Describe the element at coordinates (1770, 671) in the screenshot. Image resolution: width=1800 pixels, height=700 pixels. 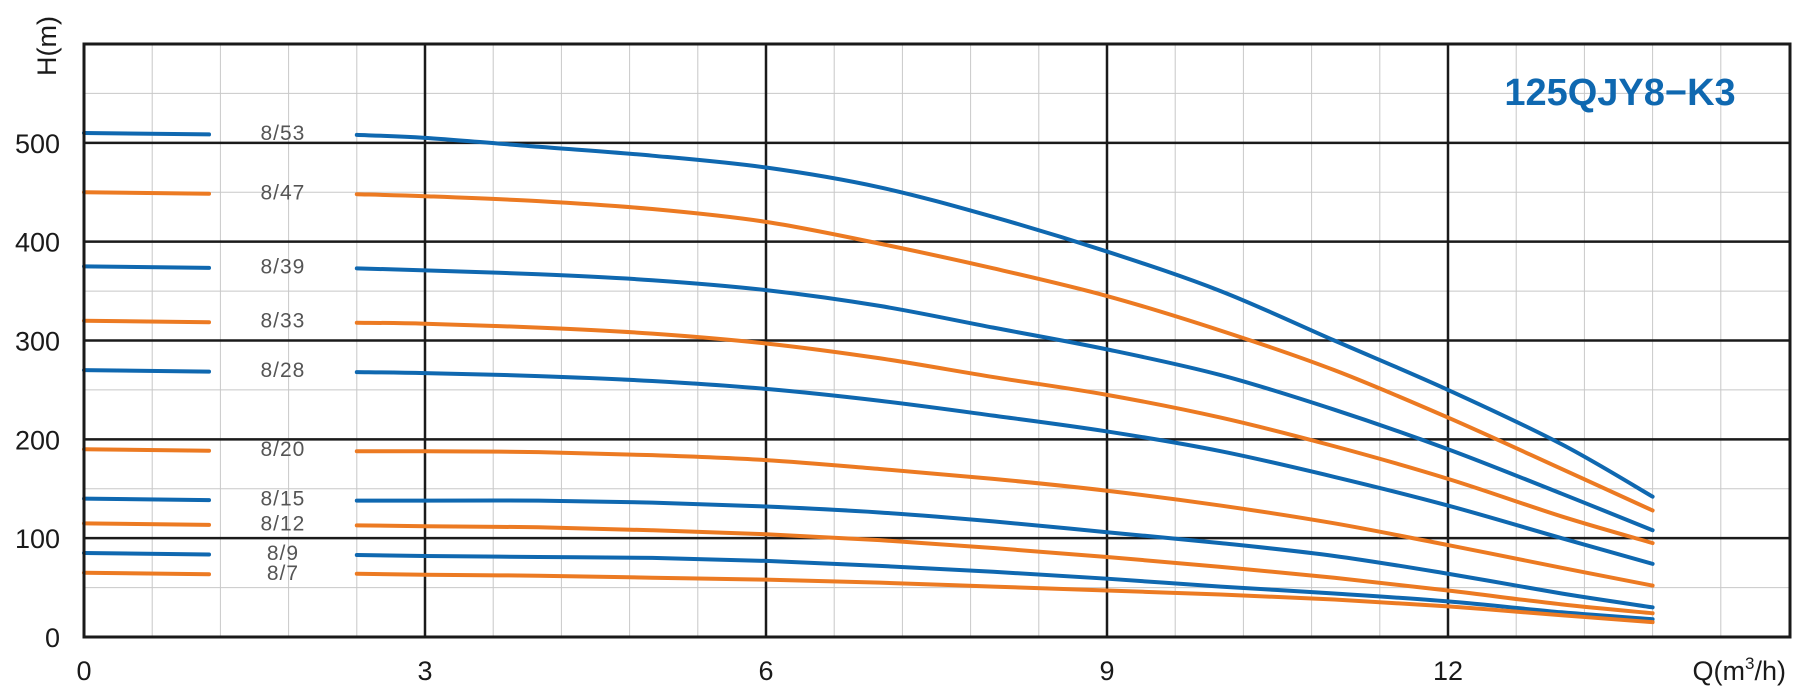
I see `x-axis-title-tail: /h)` at that location.